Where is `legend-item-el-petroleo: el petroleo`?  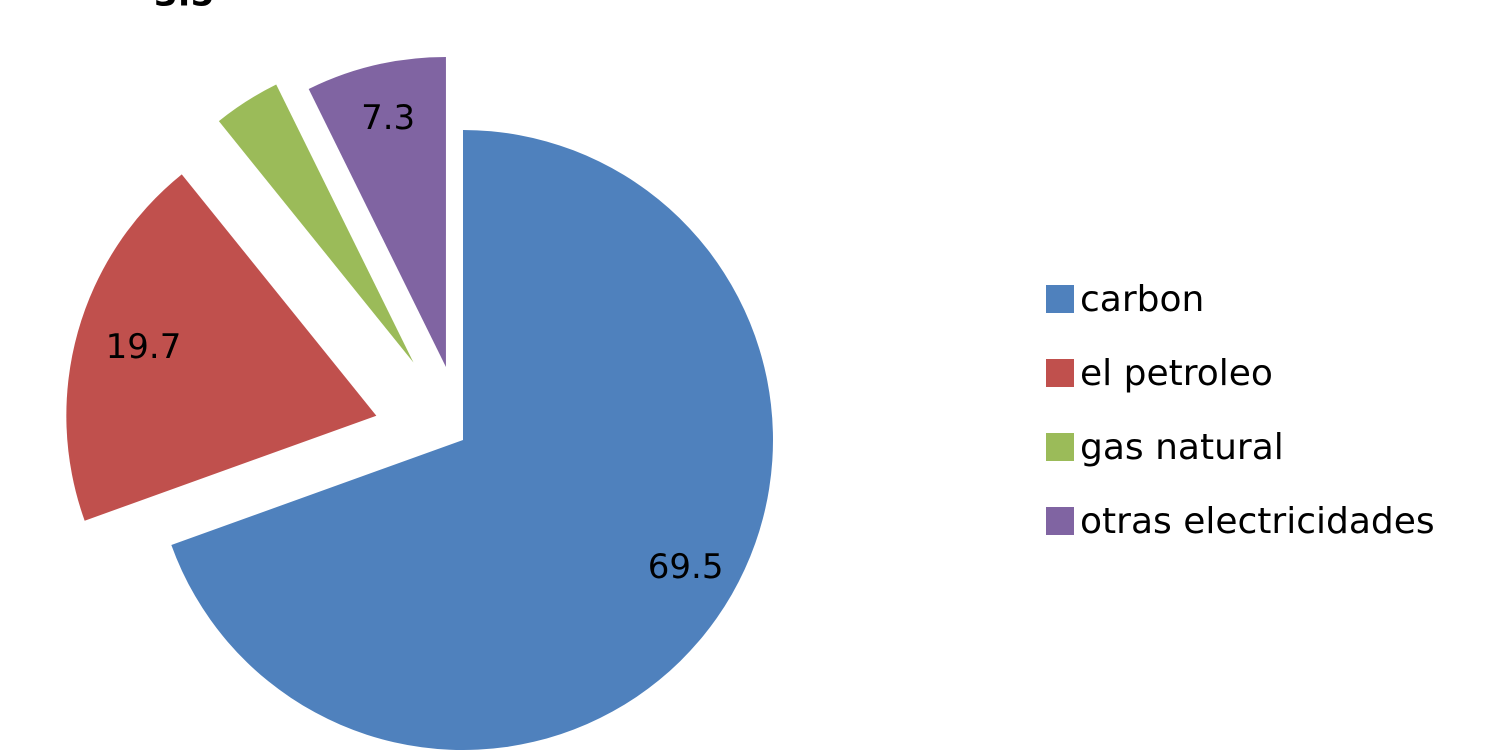
legend-item-el-petroleo: el petroleo is located at coordinates (1240, 373).